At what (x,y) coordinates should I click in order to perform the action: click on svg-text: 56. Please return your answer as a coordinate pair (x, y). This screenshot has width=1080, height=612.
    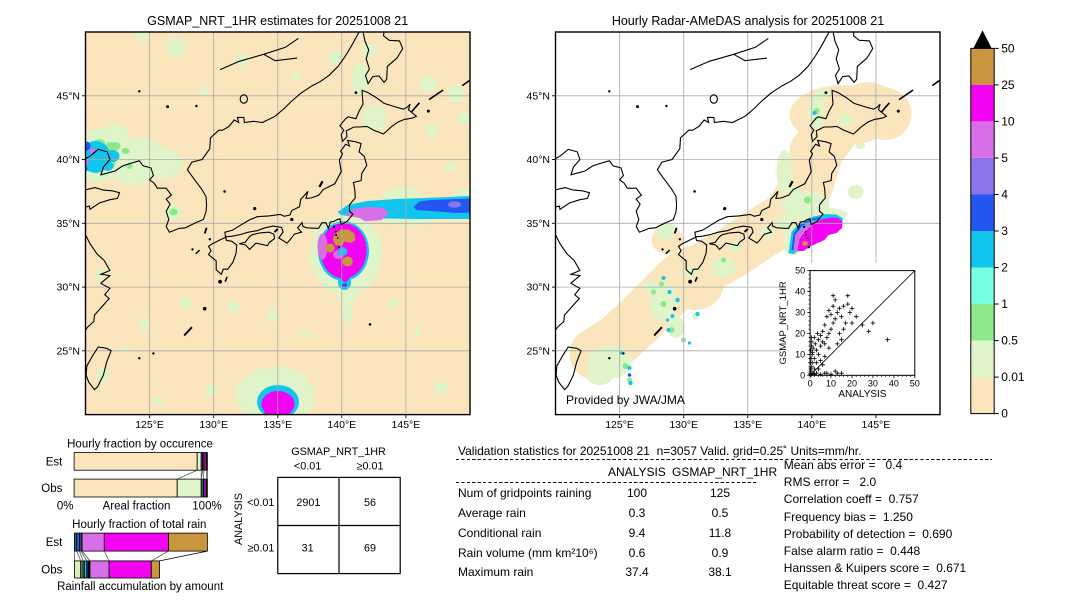
    Looking at the image, I should click on (370, 503).